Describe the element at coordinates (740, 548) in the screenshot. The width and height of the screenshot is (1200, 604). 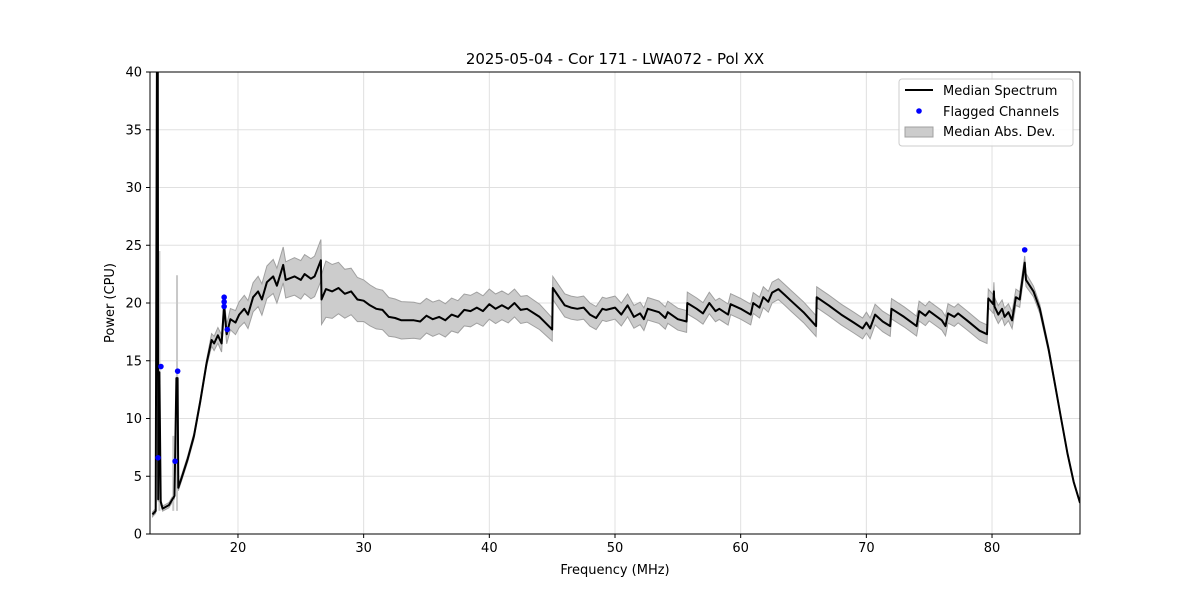
I see `x-tick-label: 60` at that location.